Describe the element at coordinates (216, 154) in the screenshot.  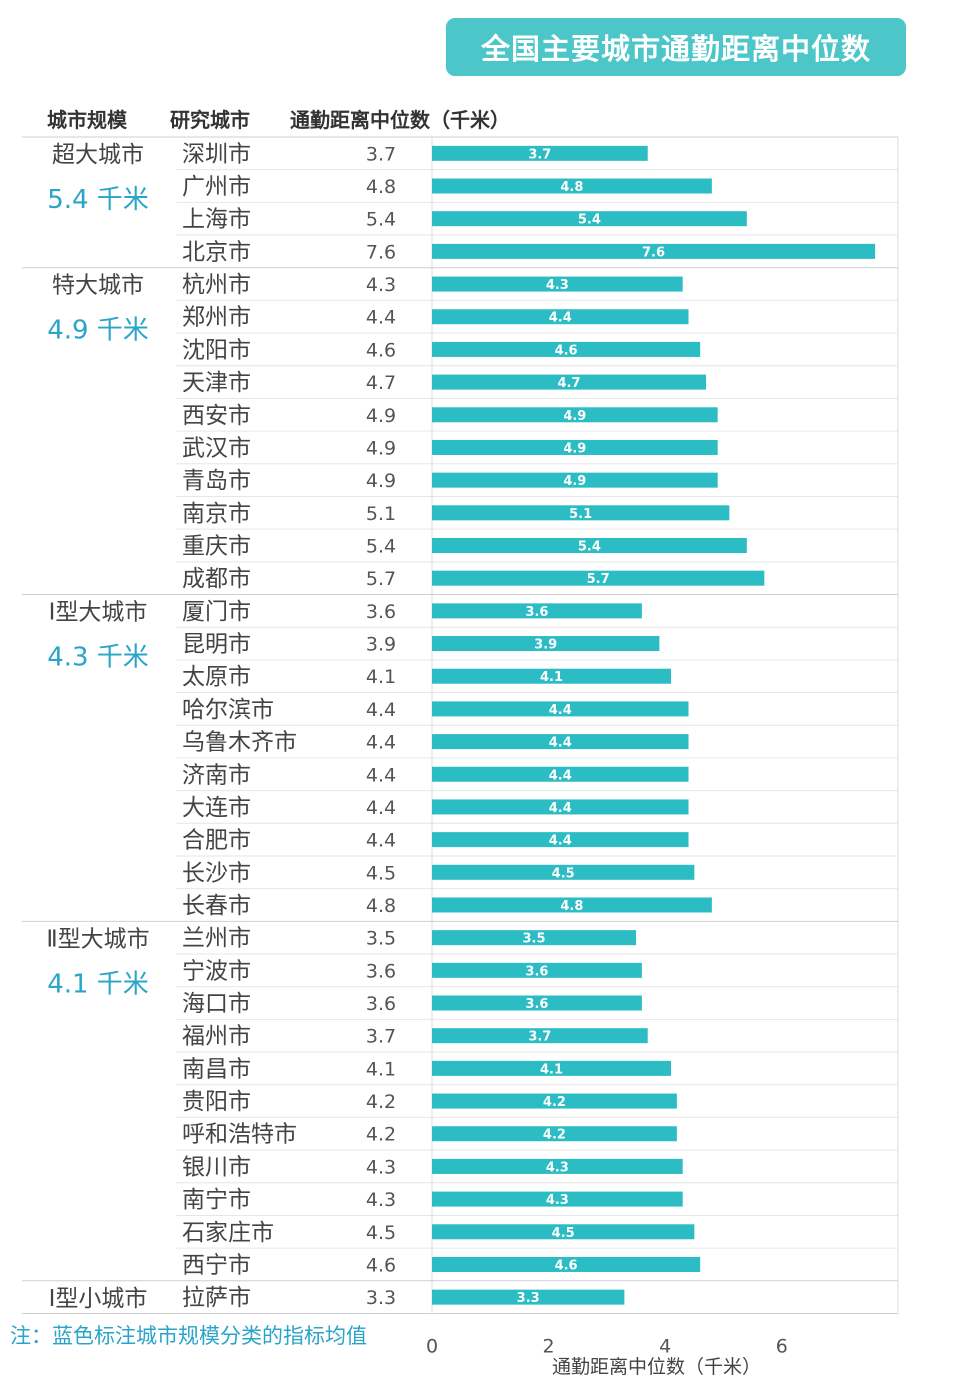
I see `city-label: 深圳市` at that location.